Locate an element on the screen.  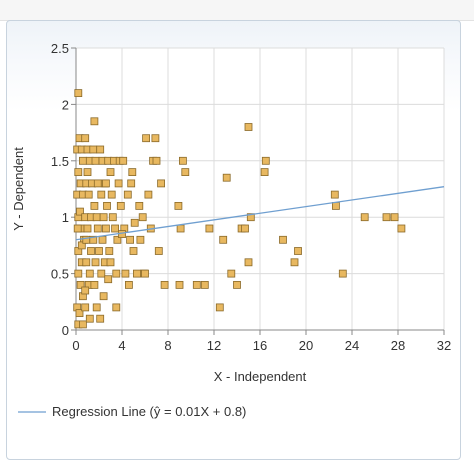
y-tick-labels: 0 0.5 1 1.5 2 2.5 is located at coordinates (60, 189).